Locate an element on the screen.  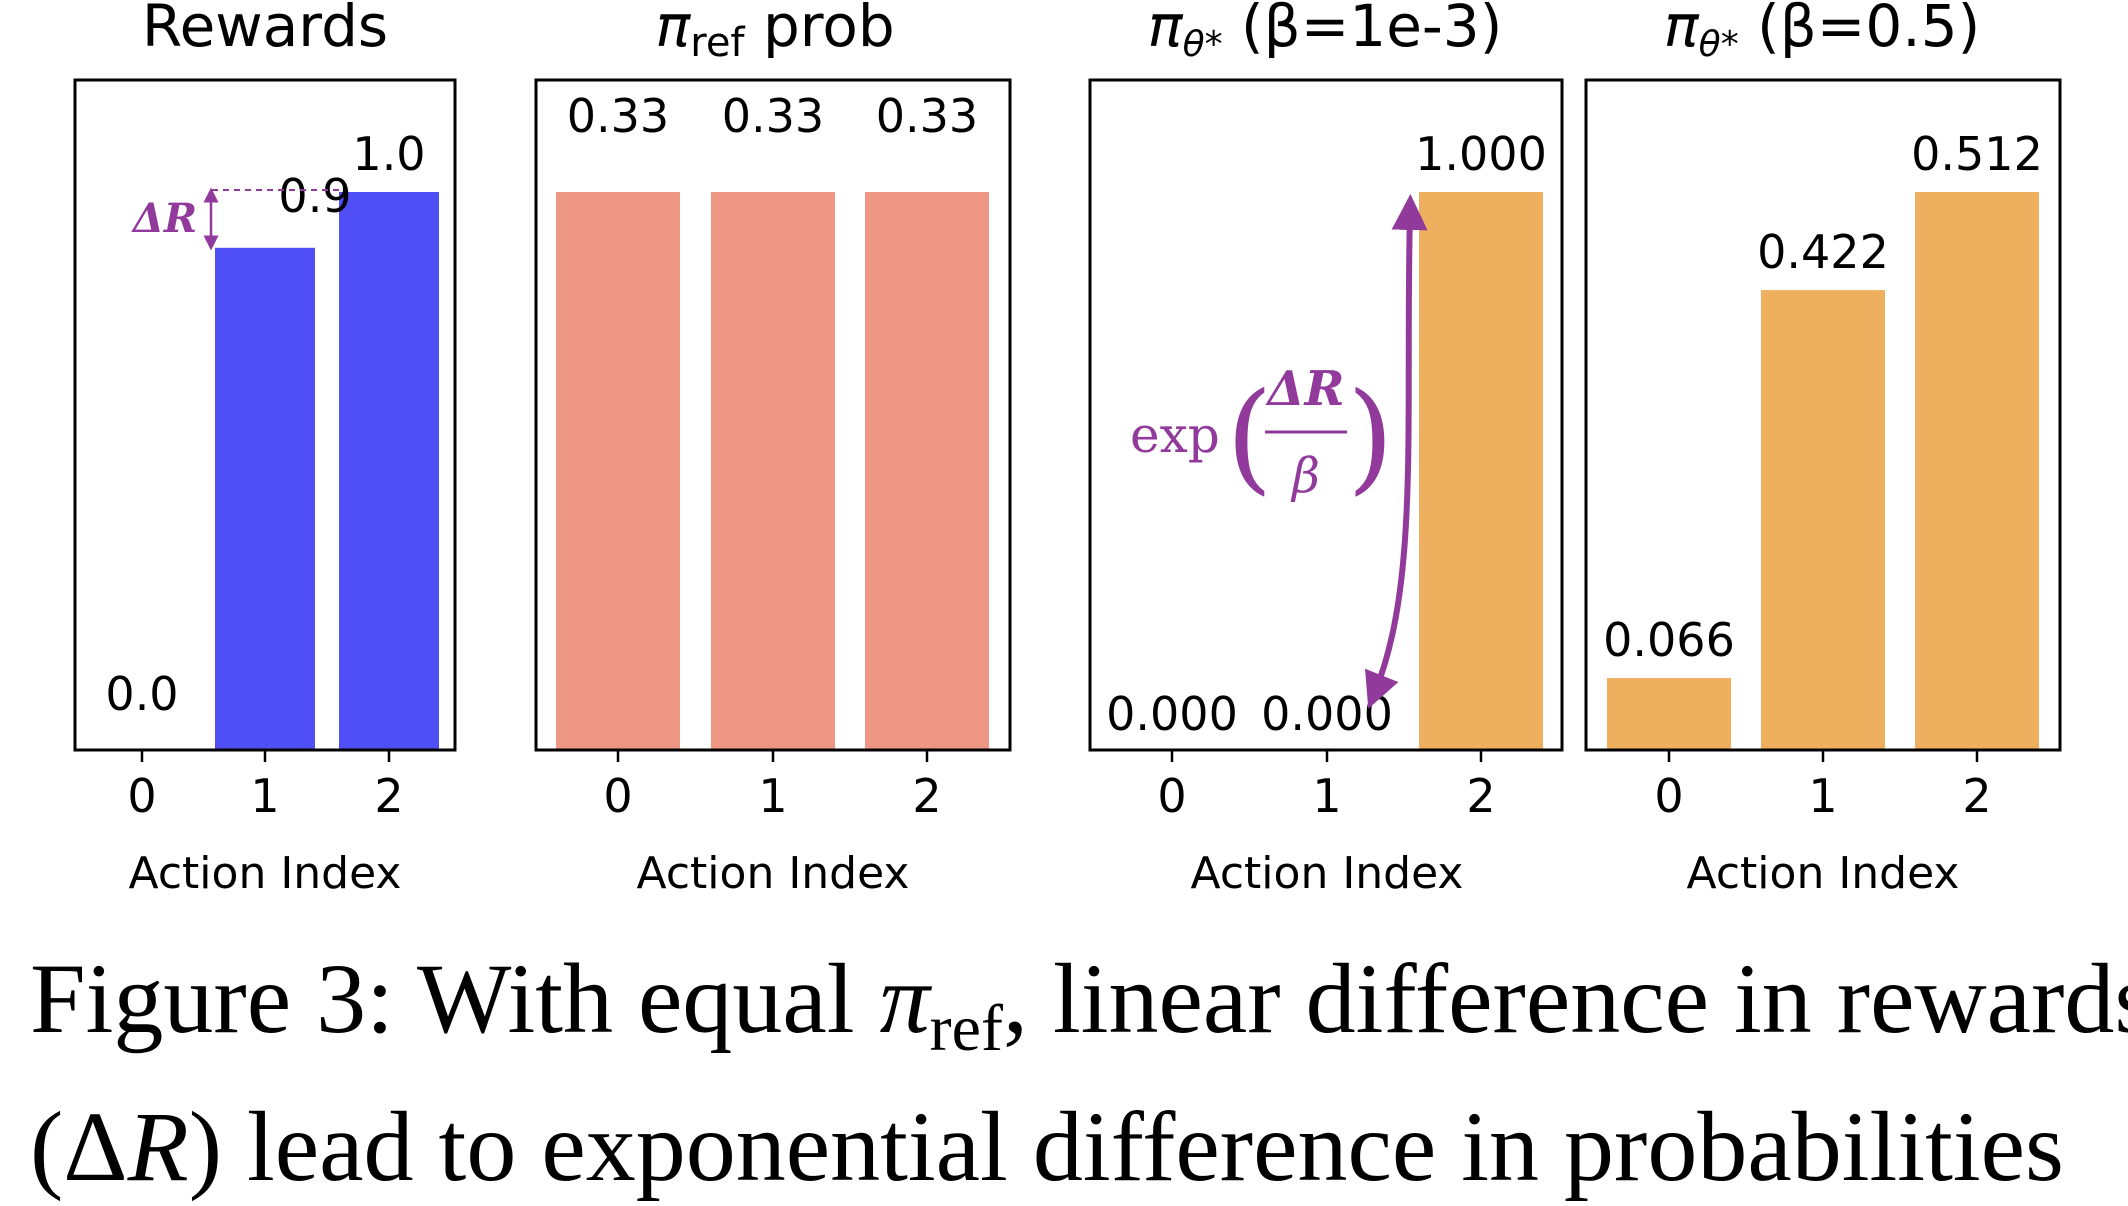
panel-policy-beta-small-value-labels: 0.000 0.000 1.000 is located at coordinates (1326, 434).